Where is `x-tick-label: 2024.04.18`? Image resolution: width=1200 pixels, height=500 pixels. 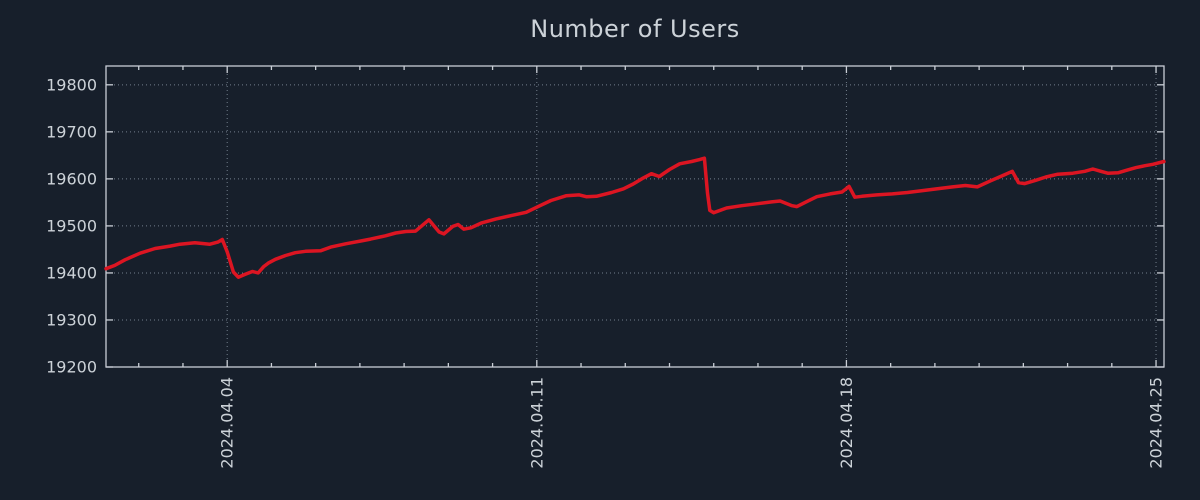
x-tick-label: 2024.04.18 is located at coordinates (846, 423).